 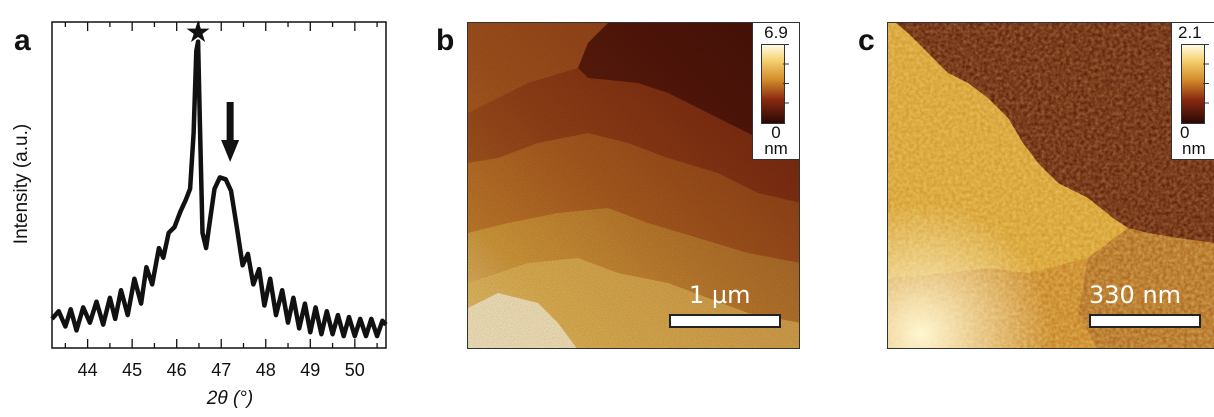 What do you see at coordinates (720, 295) in the screenshot?
I see `scale-bar-b-label: 1 µm` at bounding box center [720, 295].